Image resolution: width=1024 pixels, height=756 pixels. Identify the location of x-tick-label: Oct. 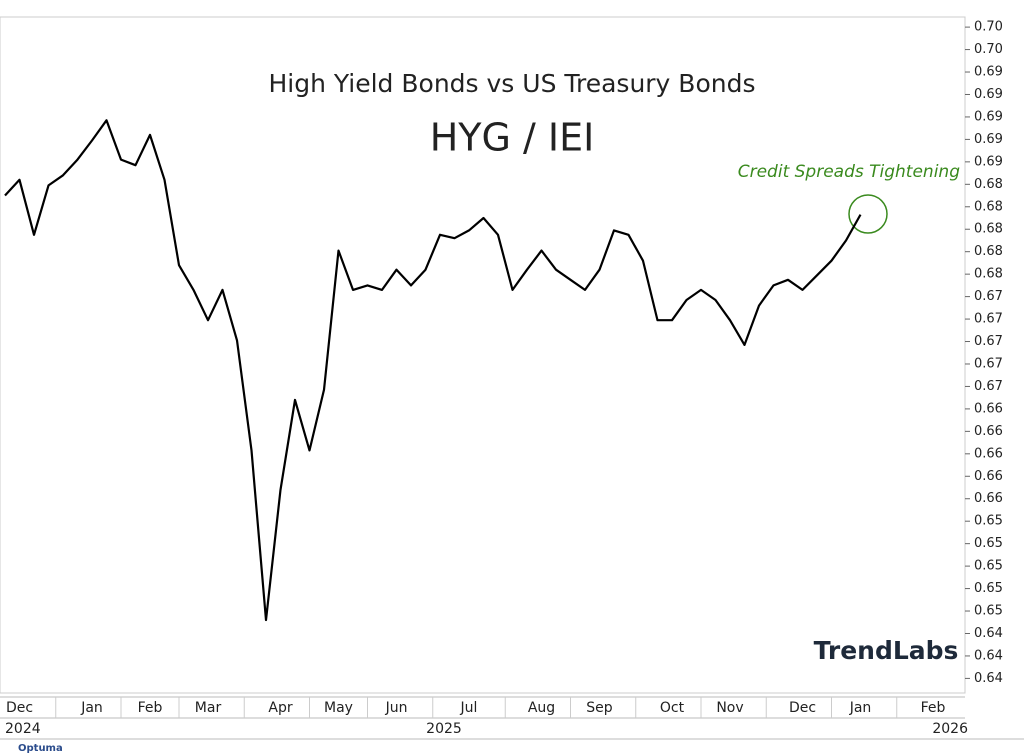
(672, 708).